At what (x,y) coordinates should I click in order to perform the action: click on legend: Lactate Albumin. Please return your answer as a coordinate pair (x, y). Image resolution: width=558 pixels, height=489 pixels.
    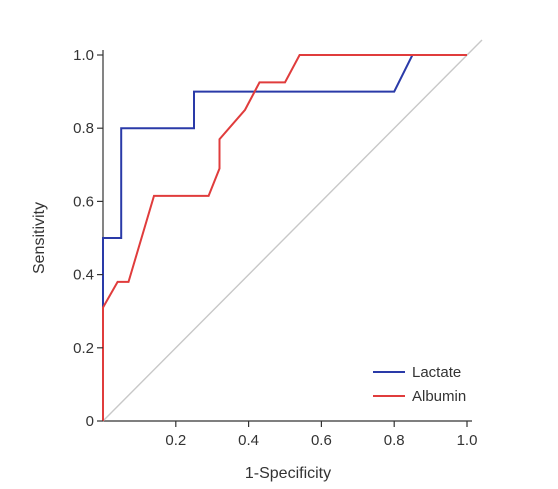
    Looking at the image, I should click on (419, 384).